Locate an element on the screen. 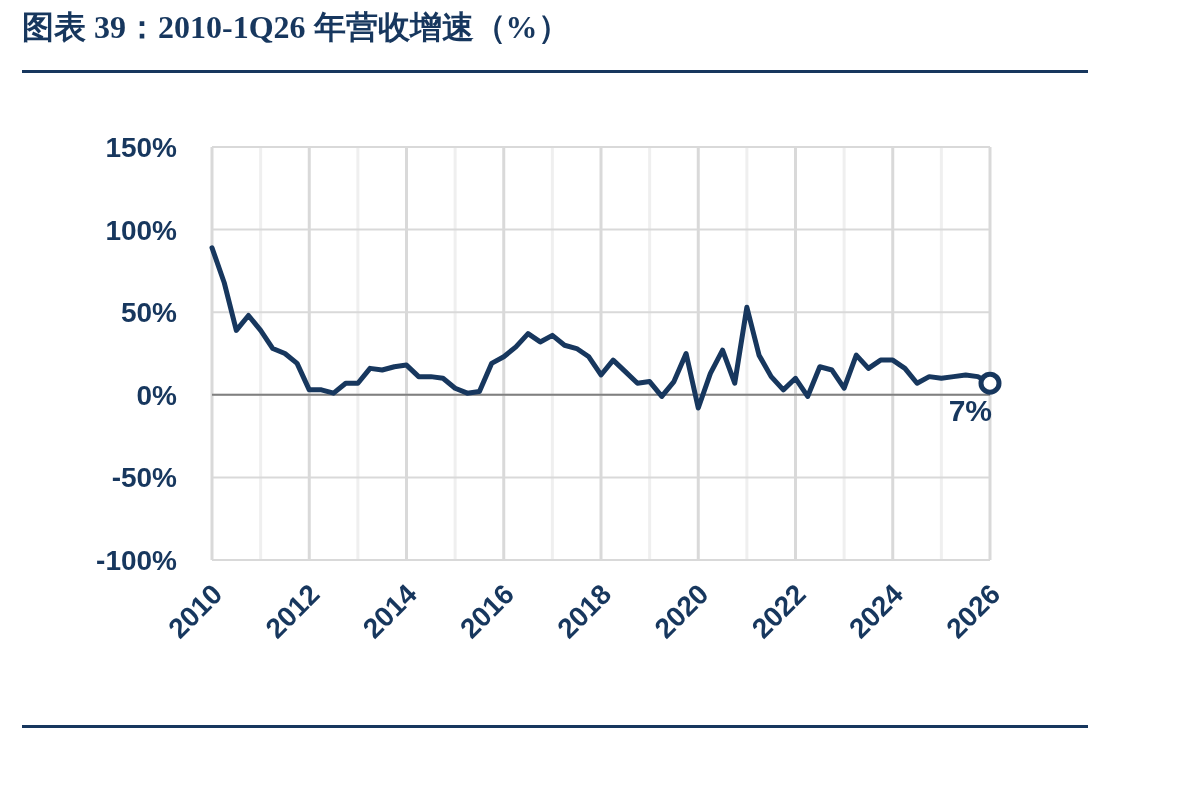  y-tick-label: 150% is located at coordinates (141, 147).